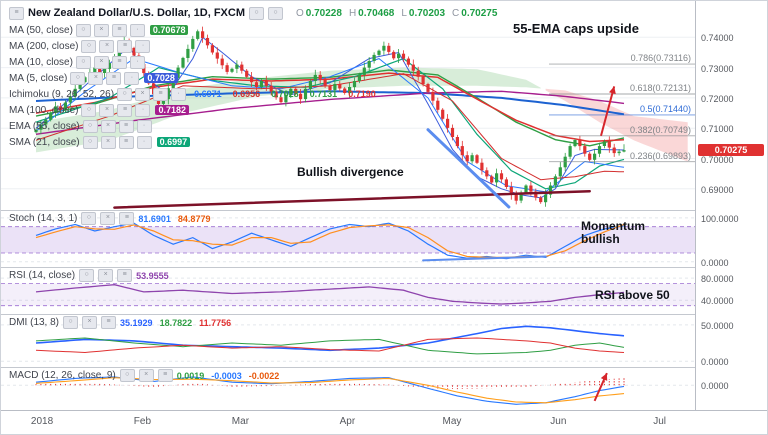 This screenshot has width=768, height=435. I want to click on dmi-legend: DMI (13, 8) ○ × ≡ 35.1929 18.7822 11.7756, so click(120, 322).